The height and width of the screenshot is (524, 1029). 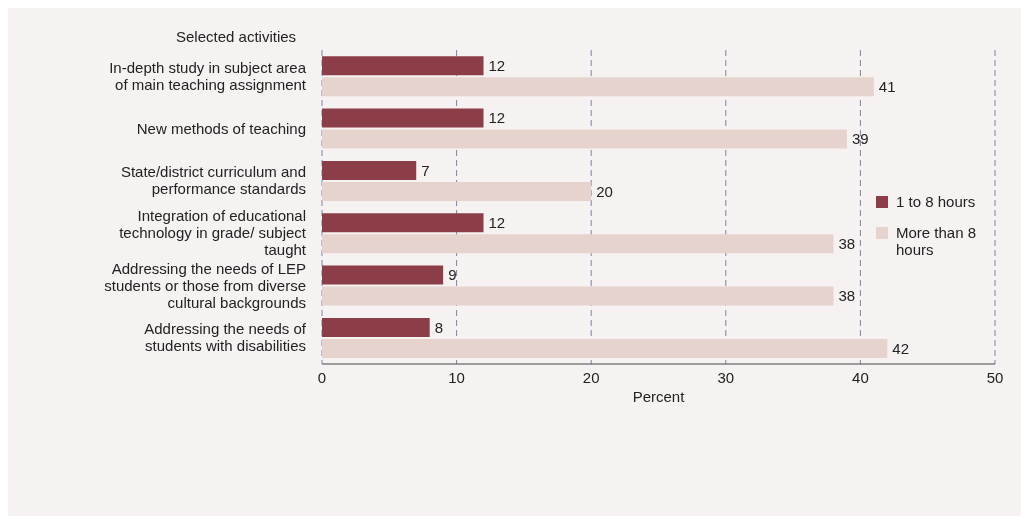 I want to click on x-tick-label: 10, so click(x=456, y=377).